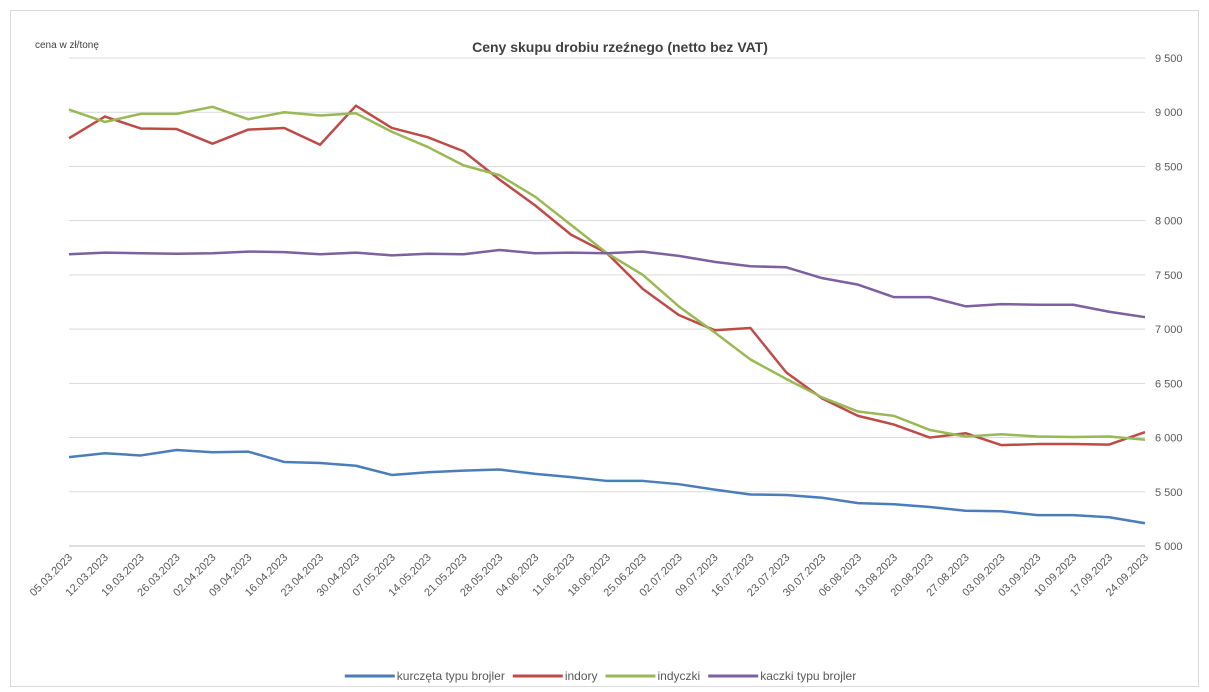 Image resolution: width=1209 pixels, height=692 pixels. What do you see at coordinates (451, 676) in the screenshot?
I see `legend-label: kurczęta typu brojler` at bounding box center [451, 676].